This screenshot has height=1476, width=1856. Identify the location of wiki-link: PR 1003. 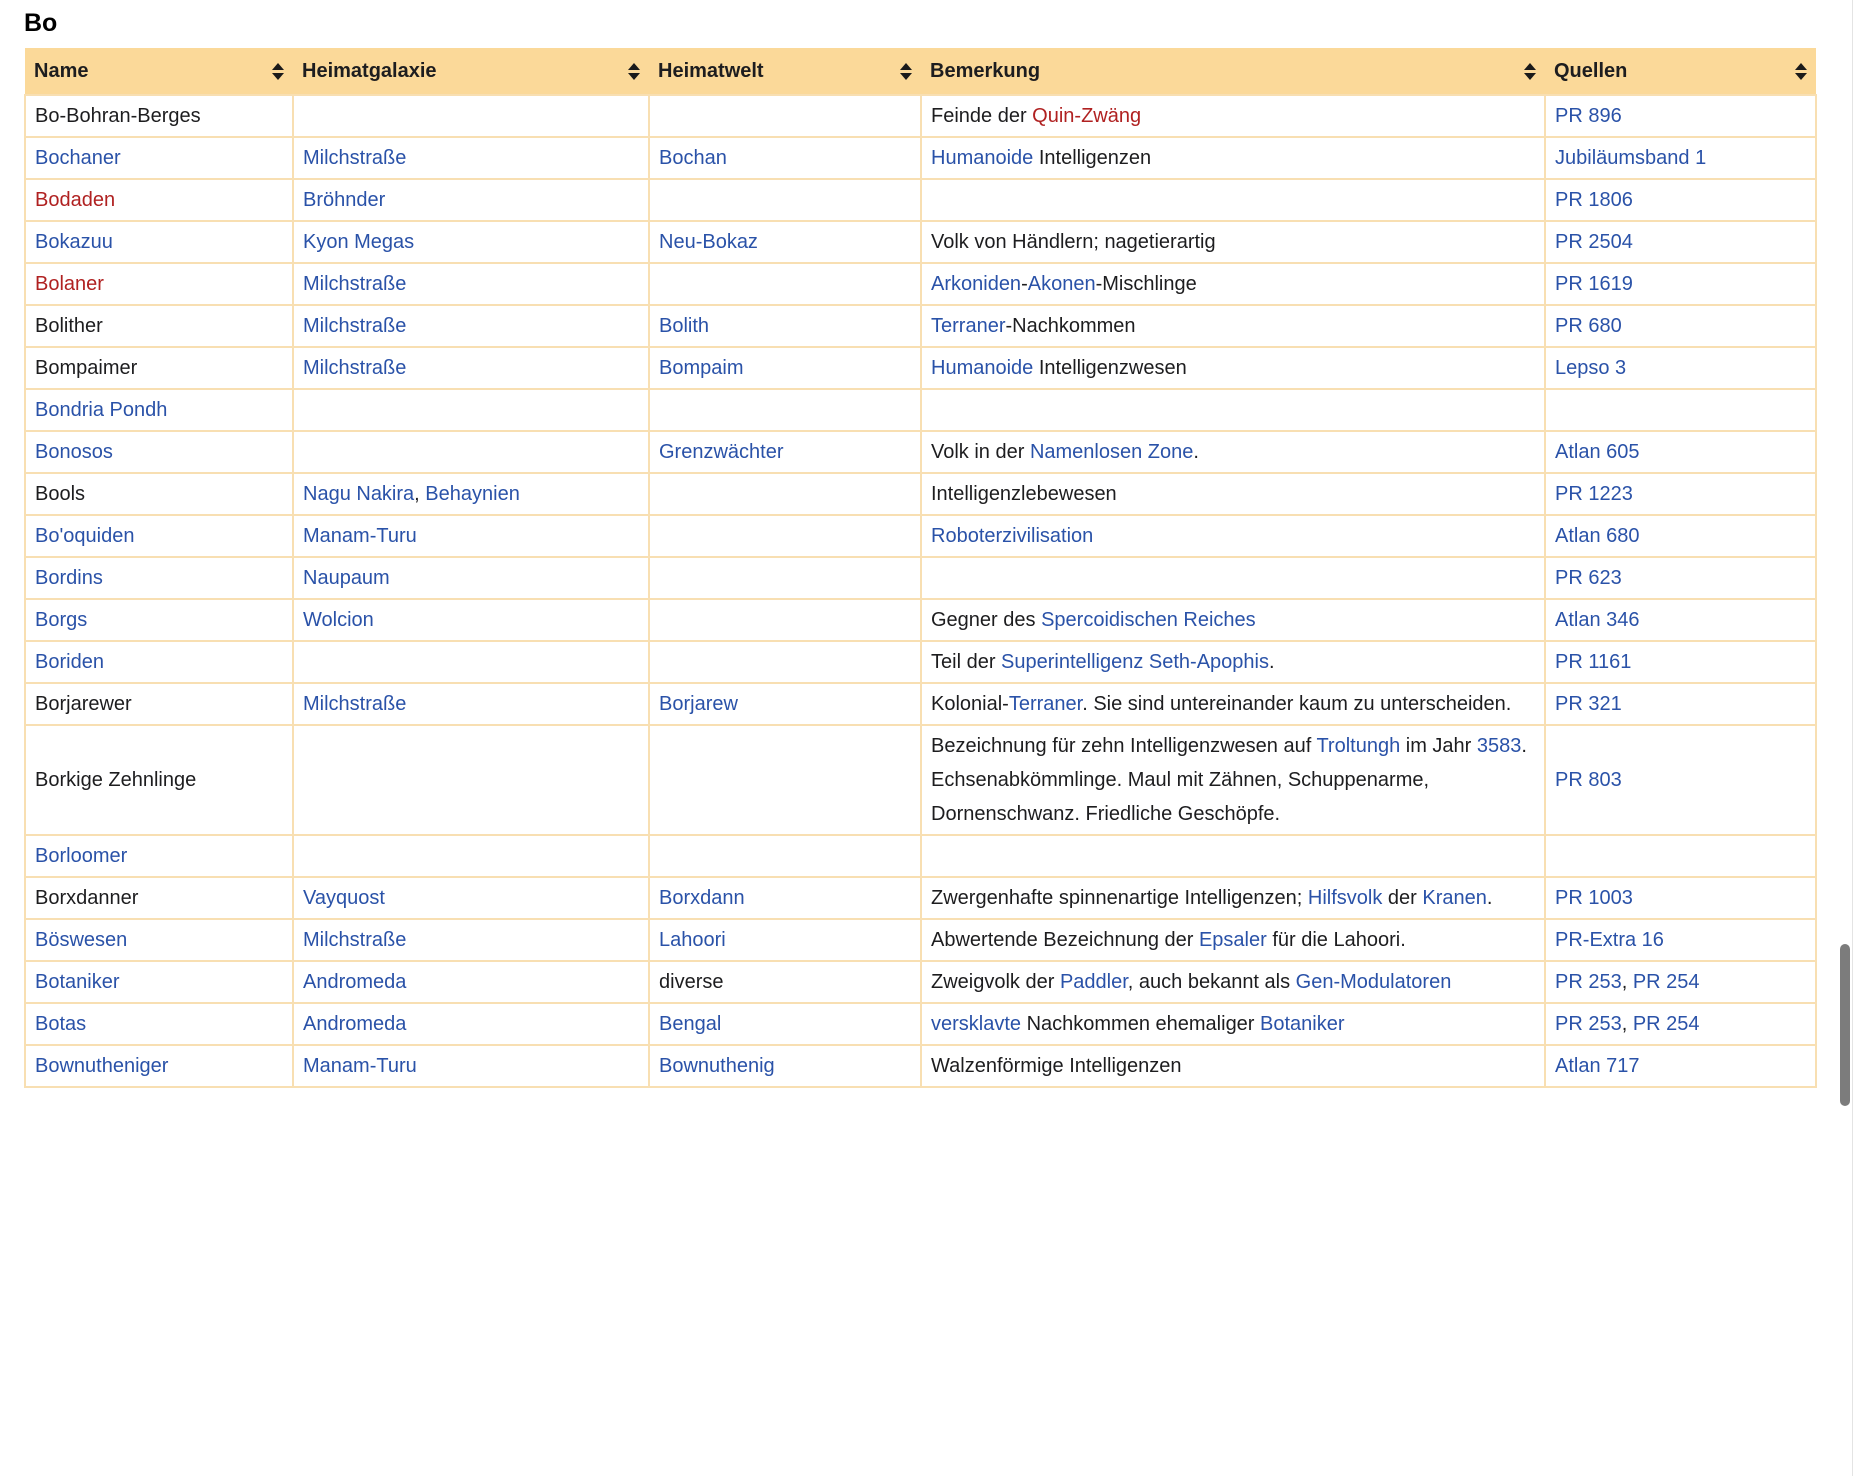
(1594, 898).